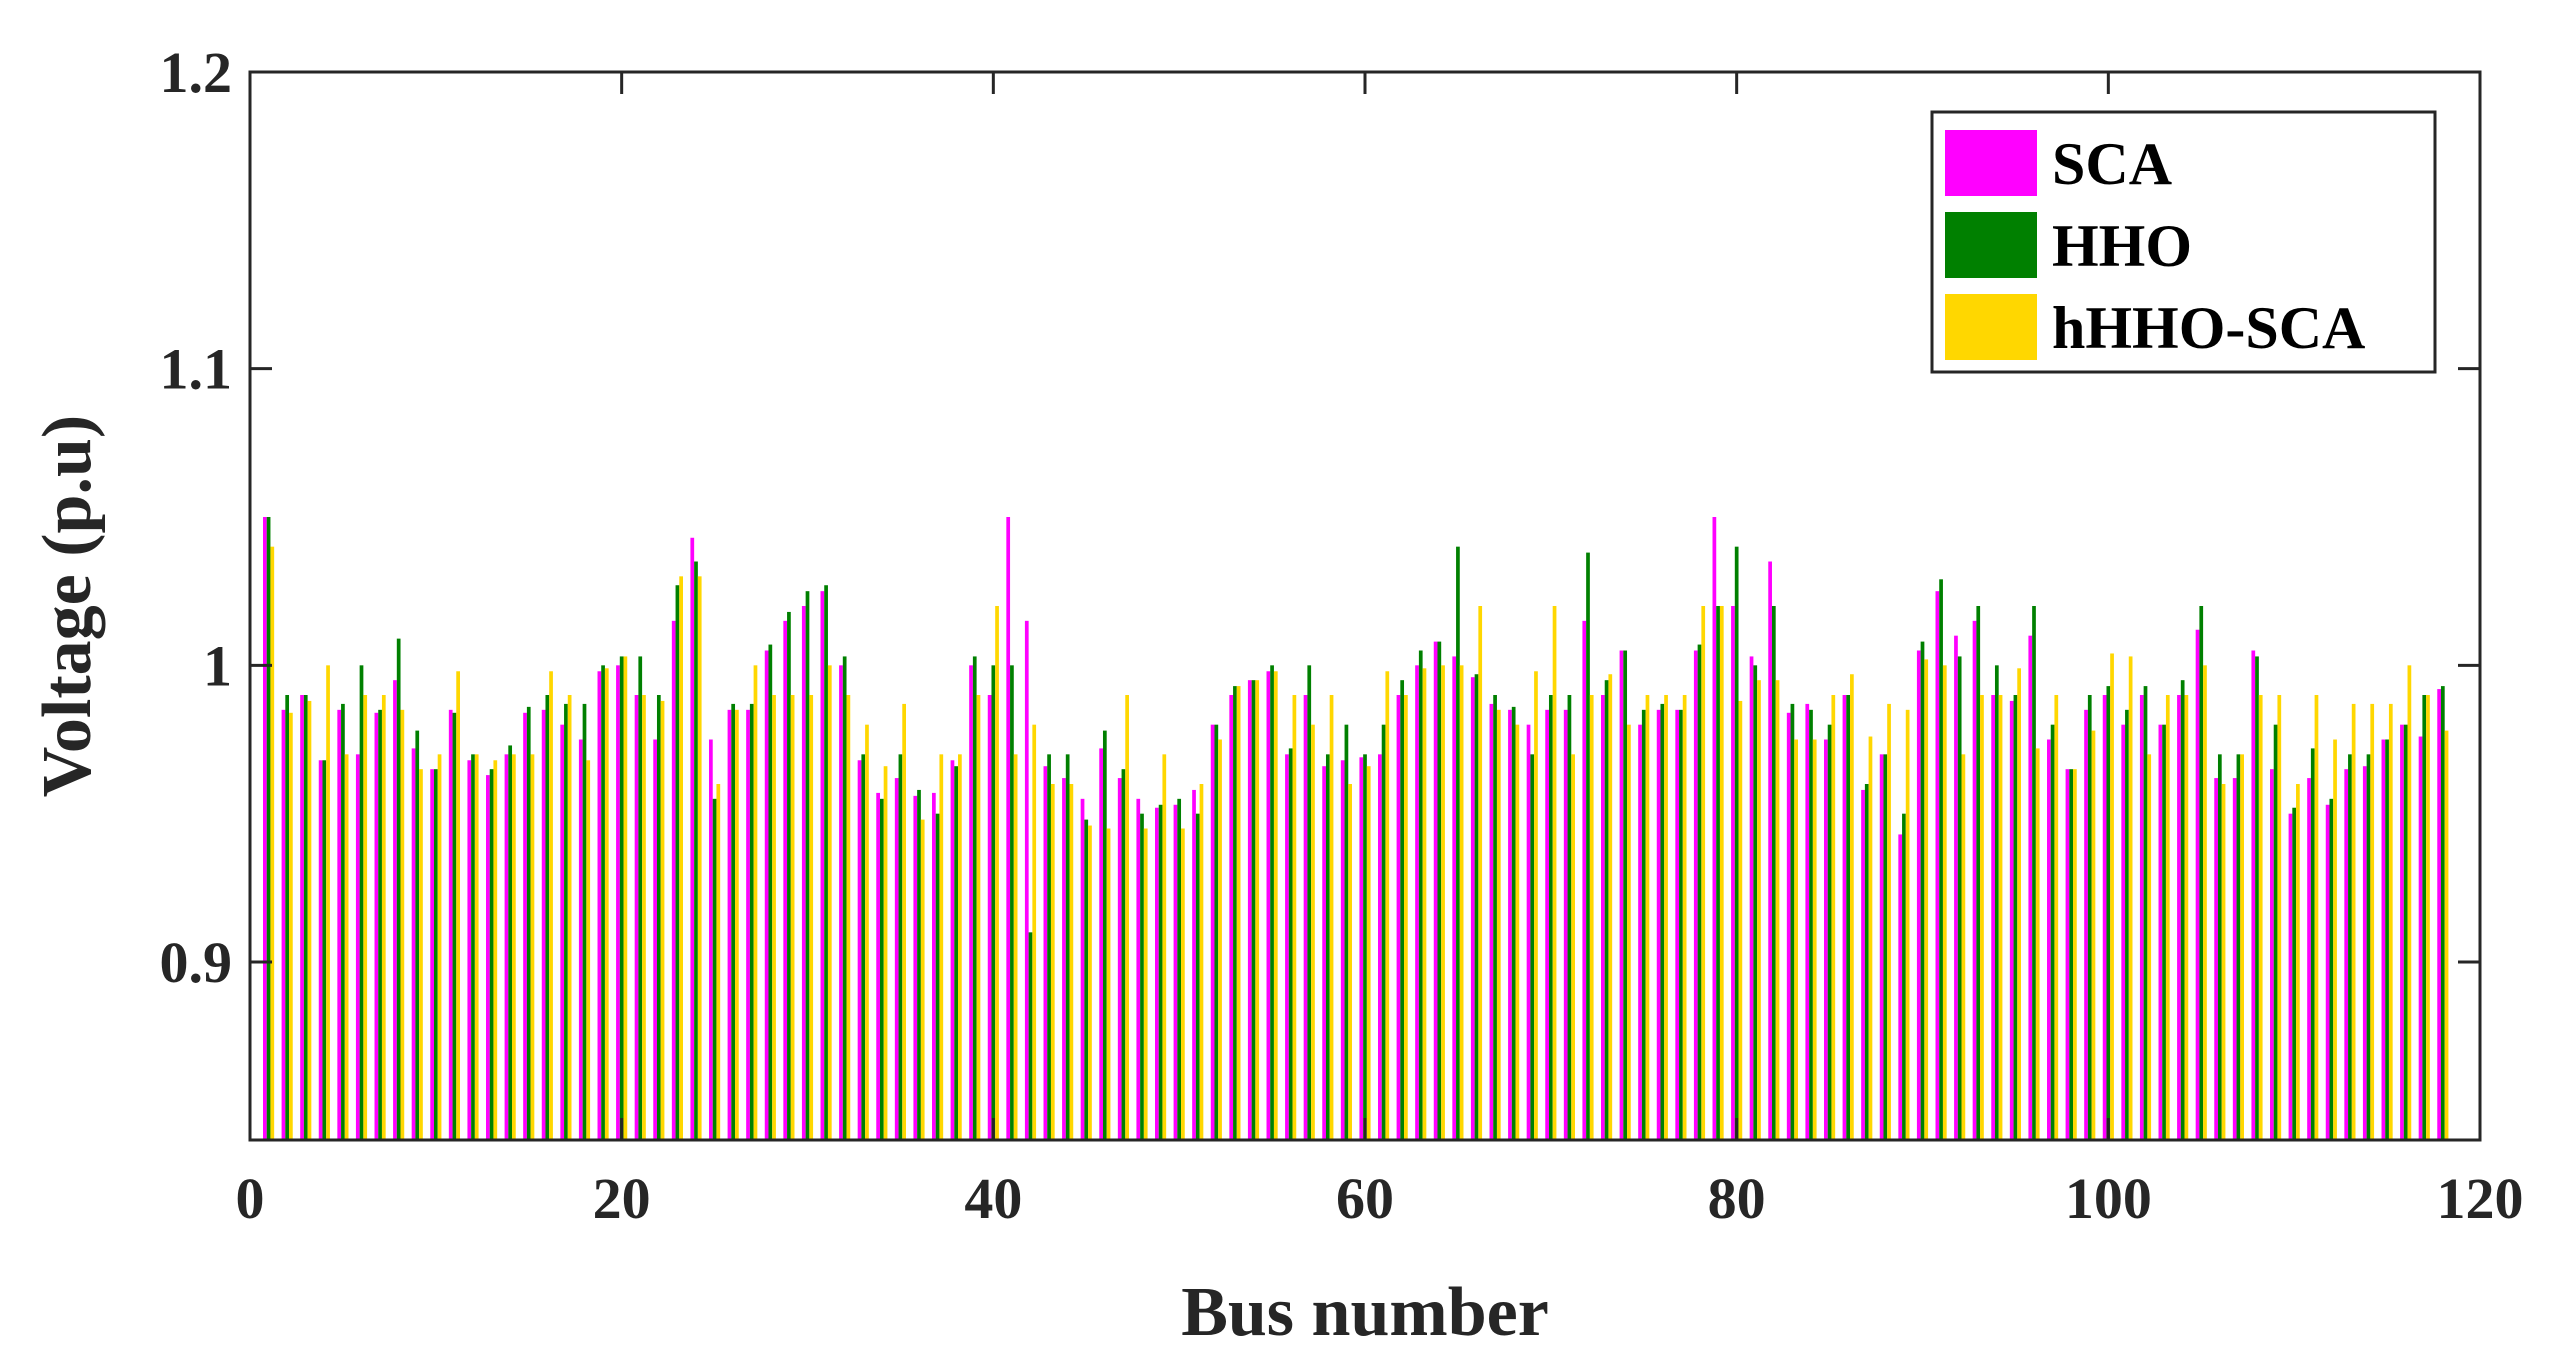 The width and height of the screenshot is (2550, 1364). I want to click on y-tick-label: 0.9, so click(196, 962).